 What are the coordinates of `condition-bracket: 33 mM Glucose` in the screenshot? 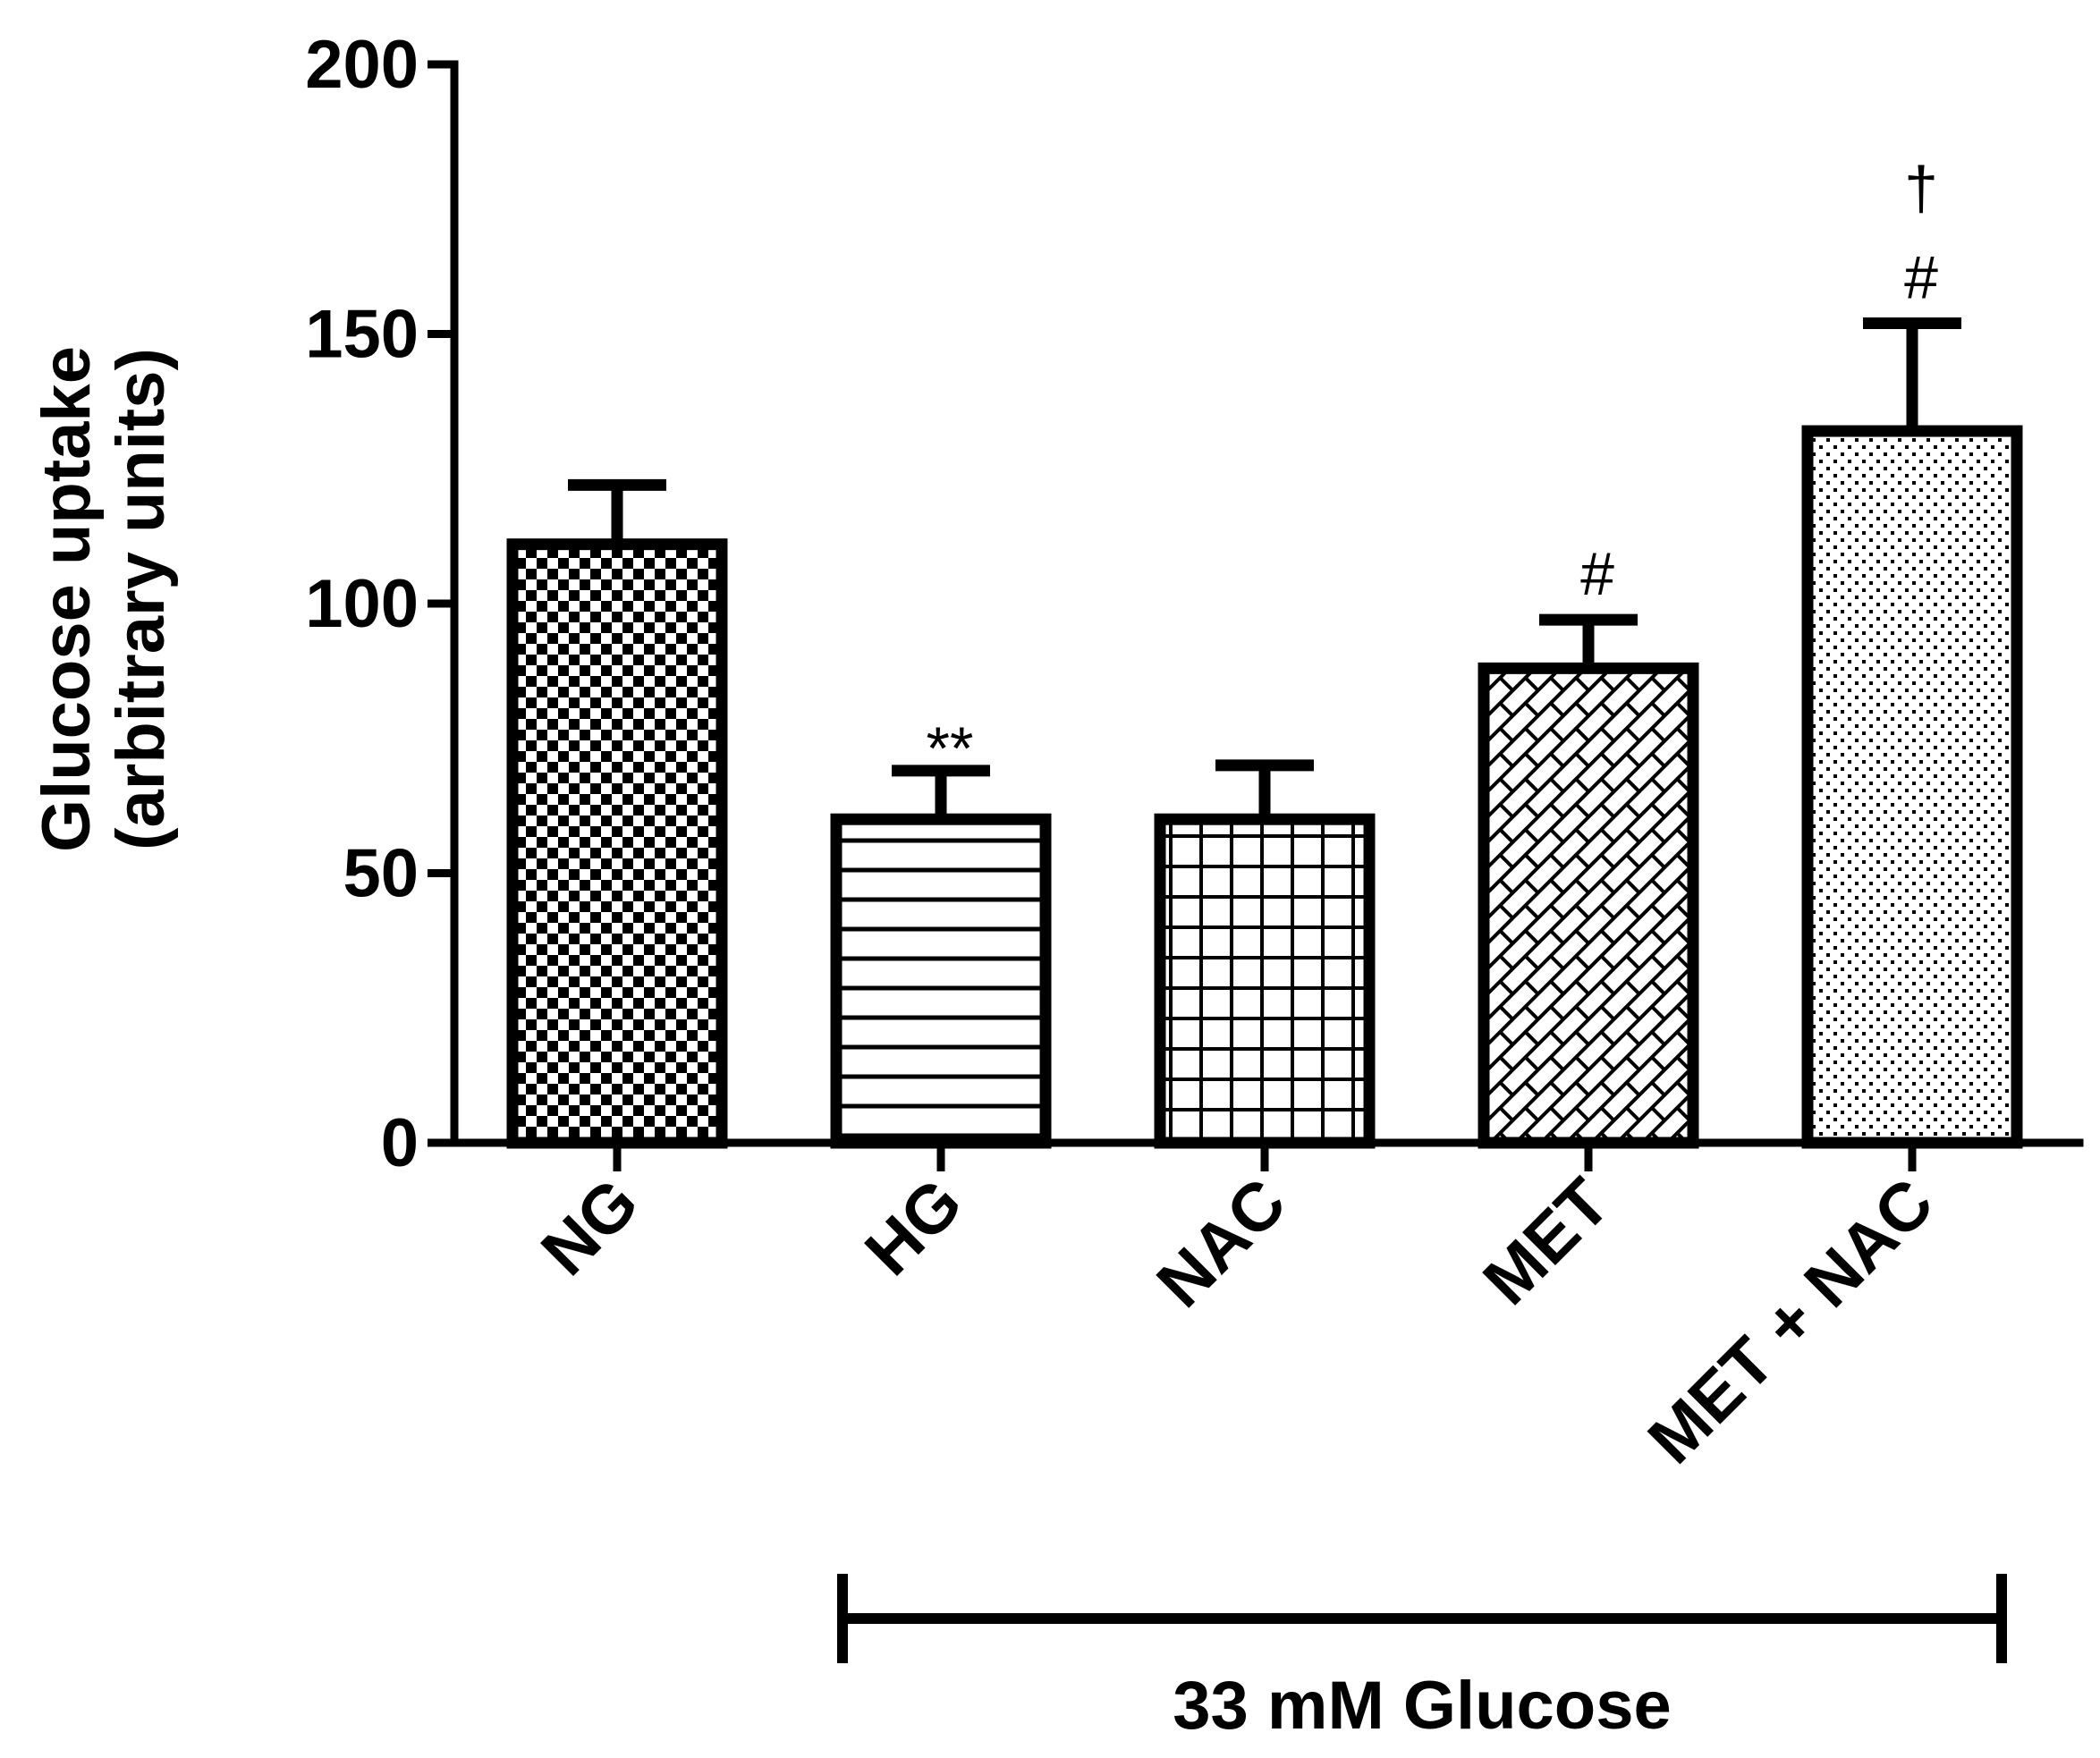 It's located at (1422, 1659).